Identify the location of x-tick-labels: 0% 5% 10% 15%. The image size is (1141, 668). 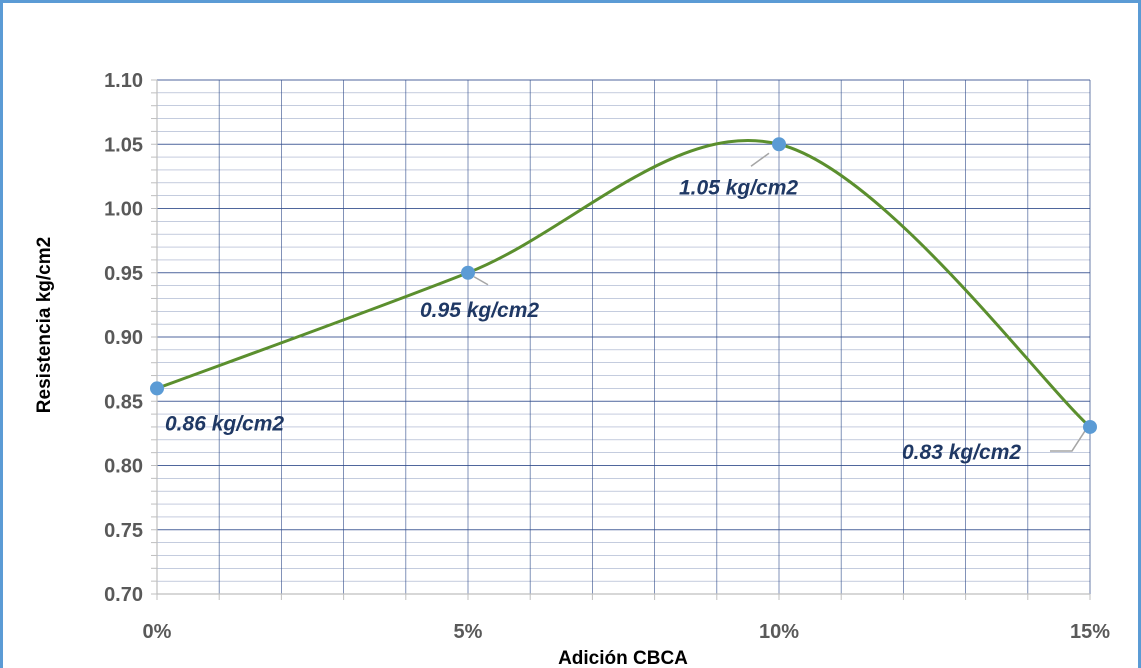
(627, 632).